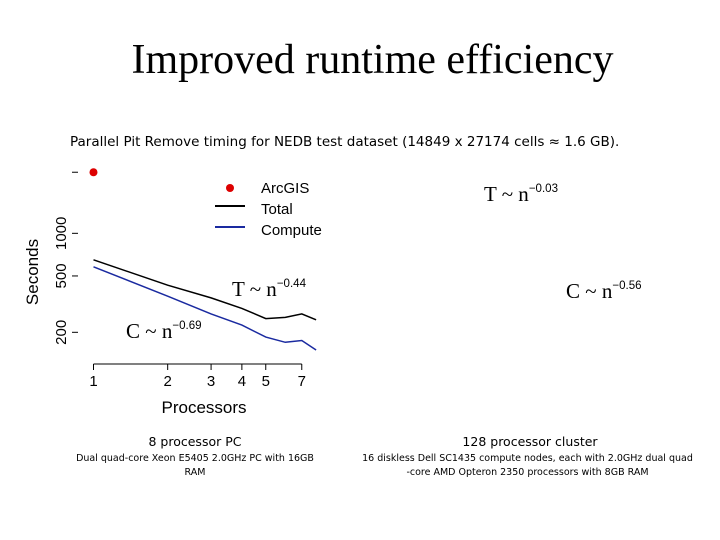  Describe the element at coordinates (168, 381) in the screenshot. I see `x-tick-label: 2` at that location.